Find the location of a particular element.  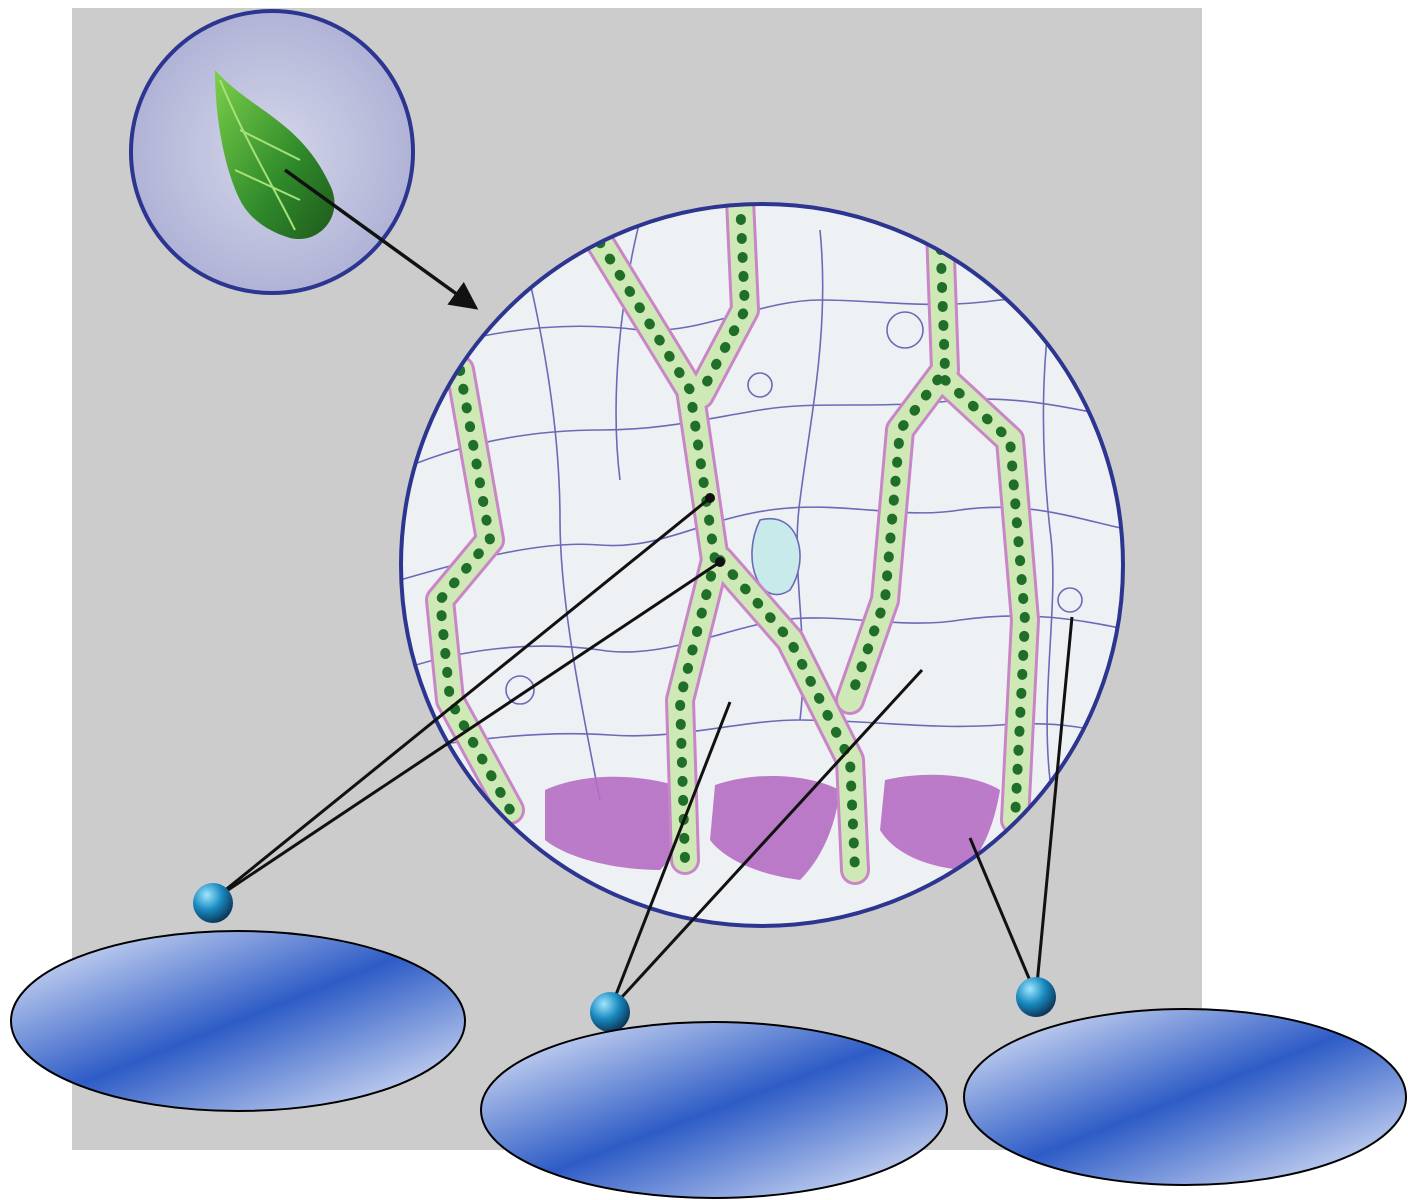

leaf is located at coordinates (275, 155).